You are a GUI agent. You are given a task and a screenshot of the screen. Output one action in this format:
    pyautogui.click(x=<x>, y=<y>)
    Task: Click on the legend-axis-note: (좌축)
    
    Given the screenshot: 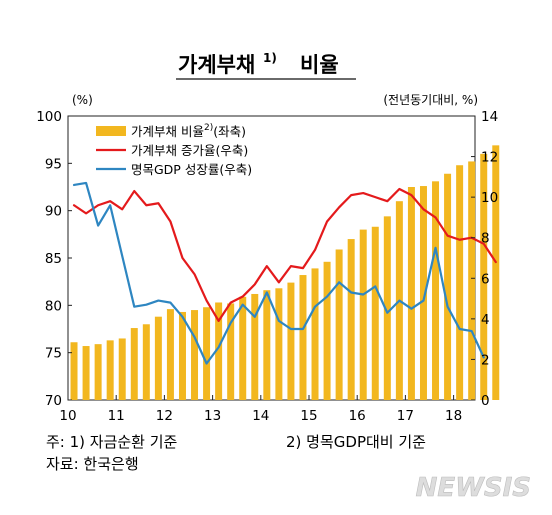 What is the action you would take?
    pyautogui.click(x=229, y=131)
    